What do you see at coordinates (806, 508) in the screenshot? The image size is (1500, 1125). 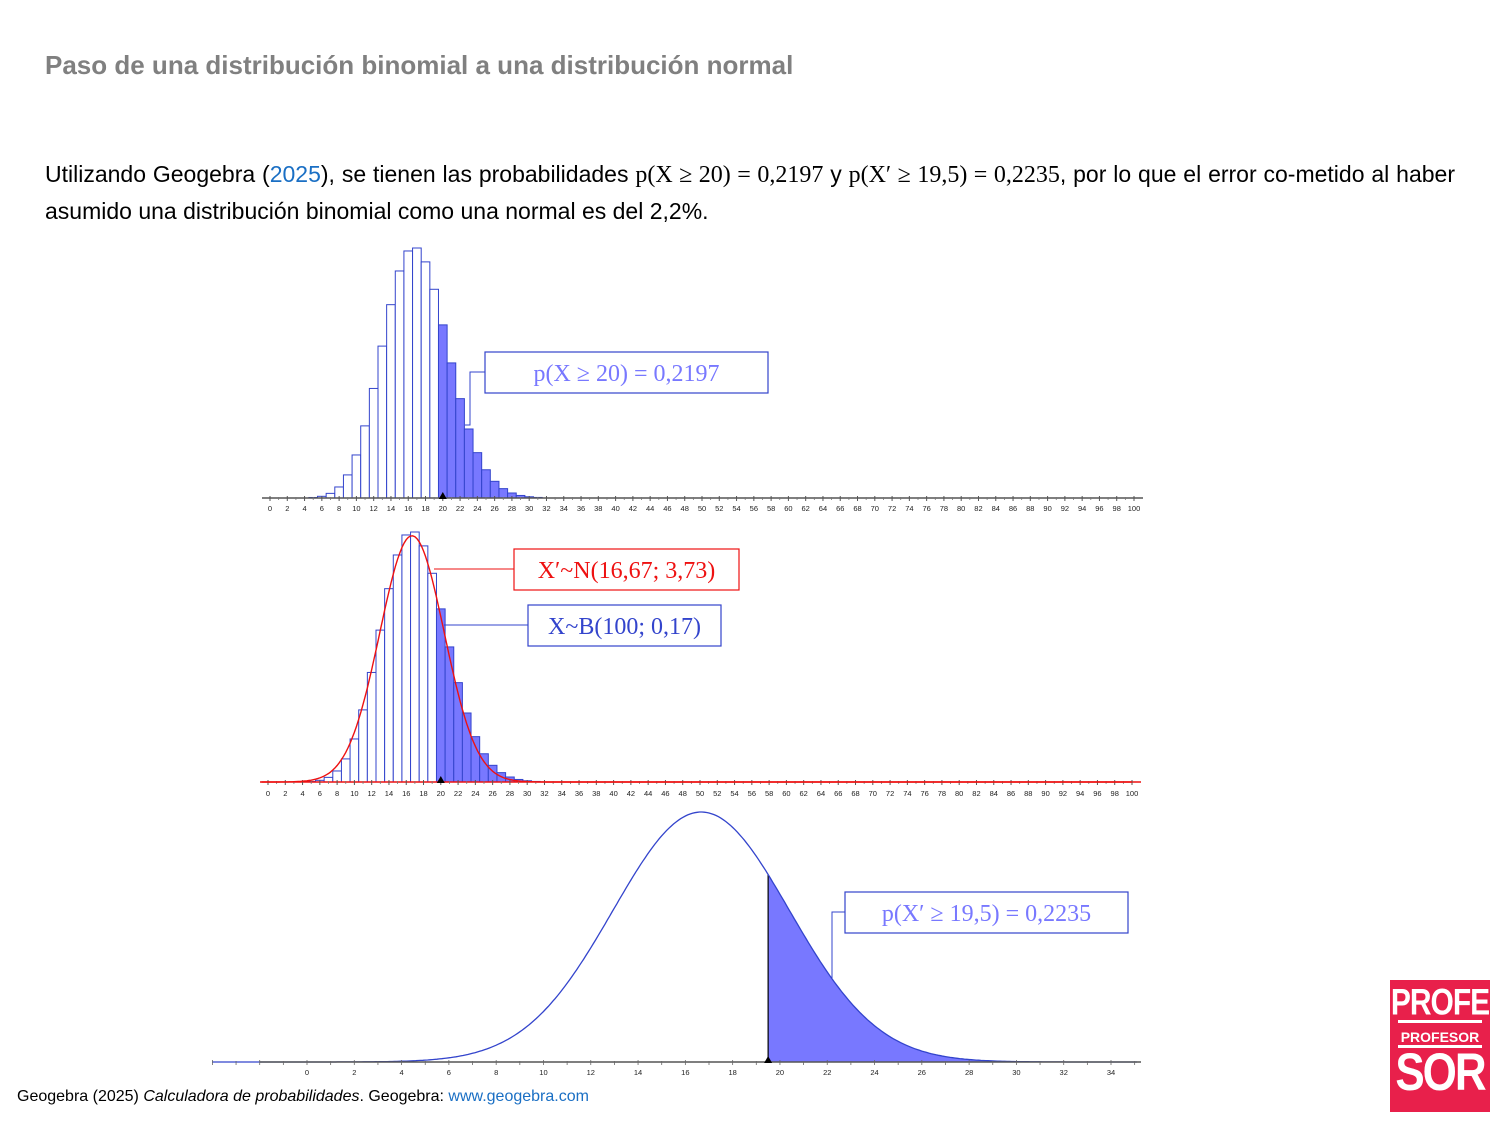 I see `tick-label: 62` at bounding box center [806, 508].